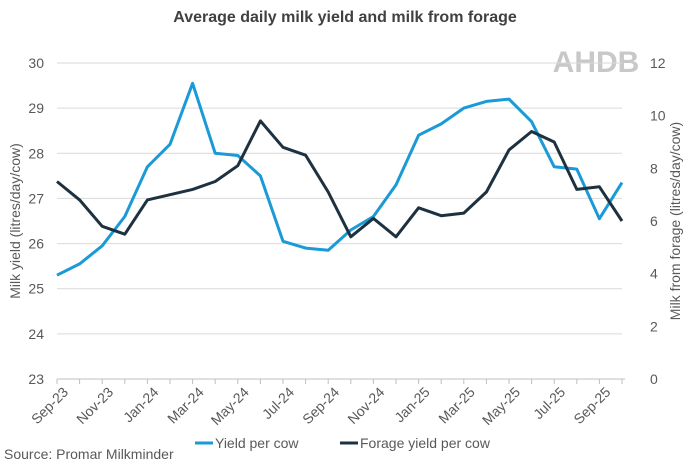  Describe the element at coordinates (15, 221) in the screenshot. I see `y-axis-label: Milk yield (litres/day/cow)` at that location.